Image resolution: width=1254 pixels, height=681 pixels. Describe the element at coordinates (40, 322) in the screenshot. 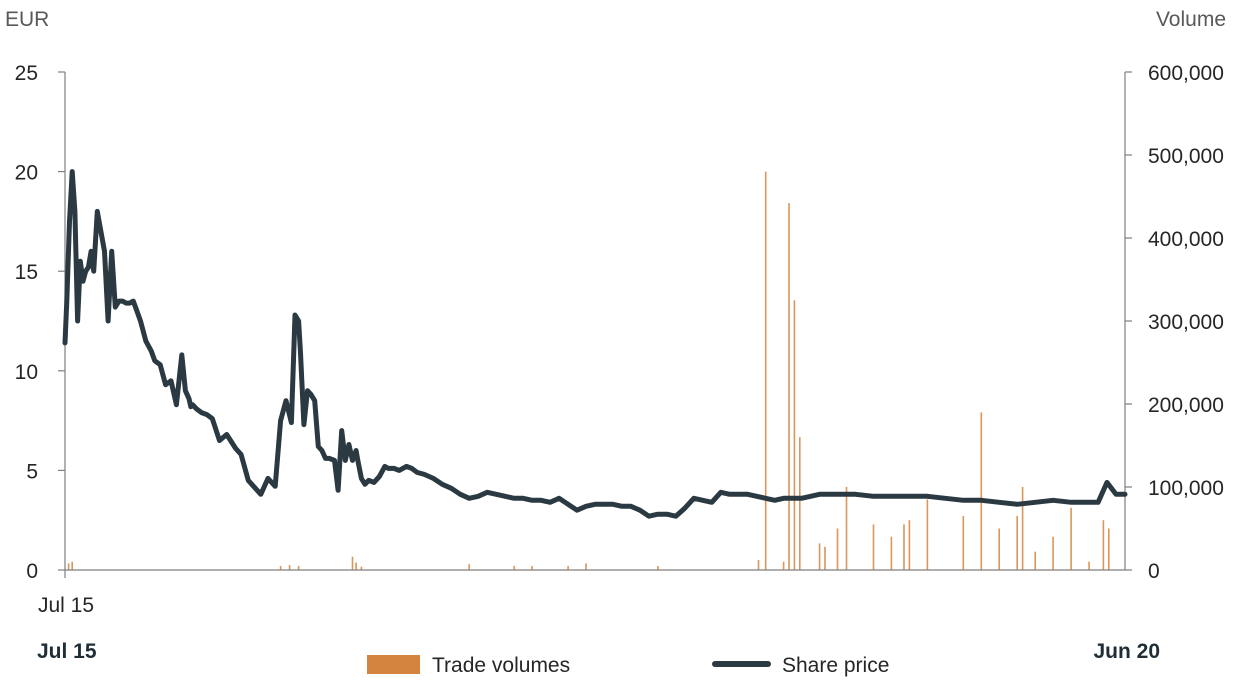

I see `left-axis-ticks: 0 5 10 15 20 25` at that location.